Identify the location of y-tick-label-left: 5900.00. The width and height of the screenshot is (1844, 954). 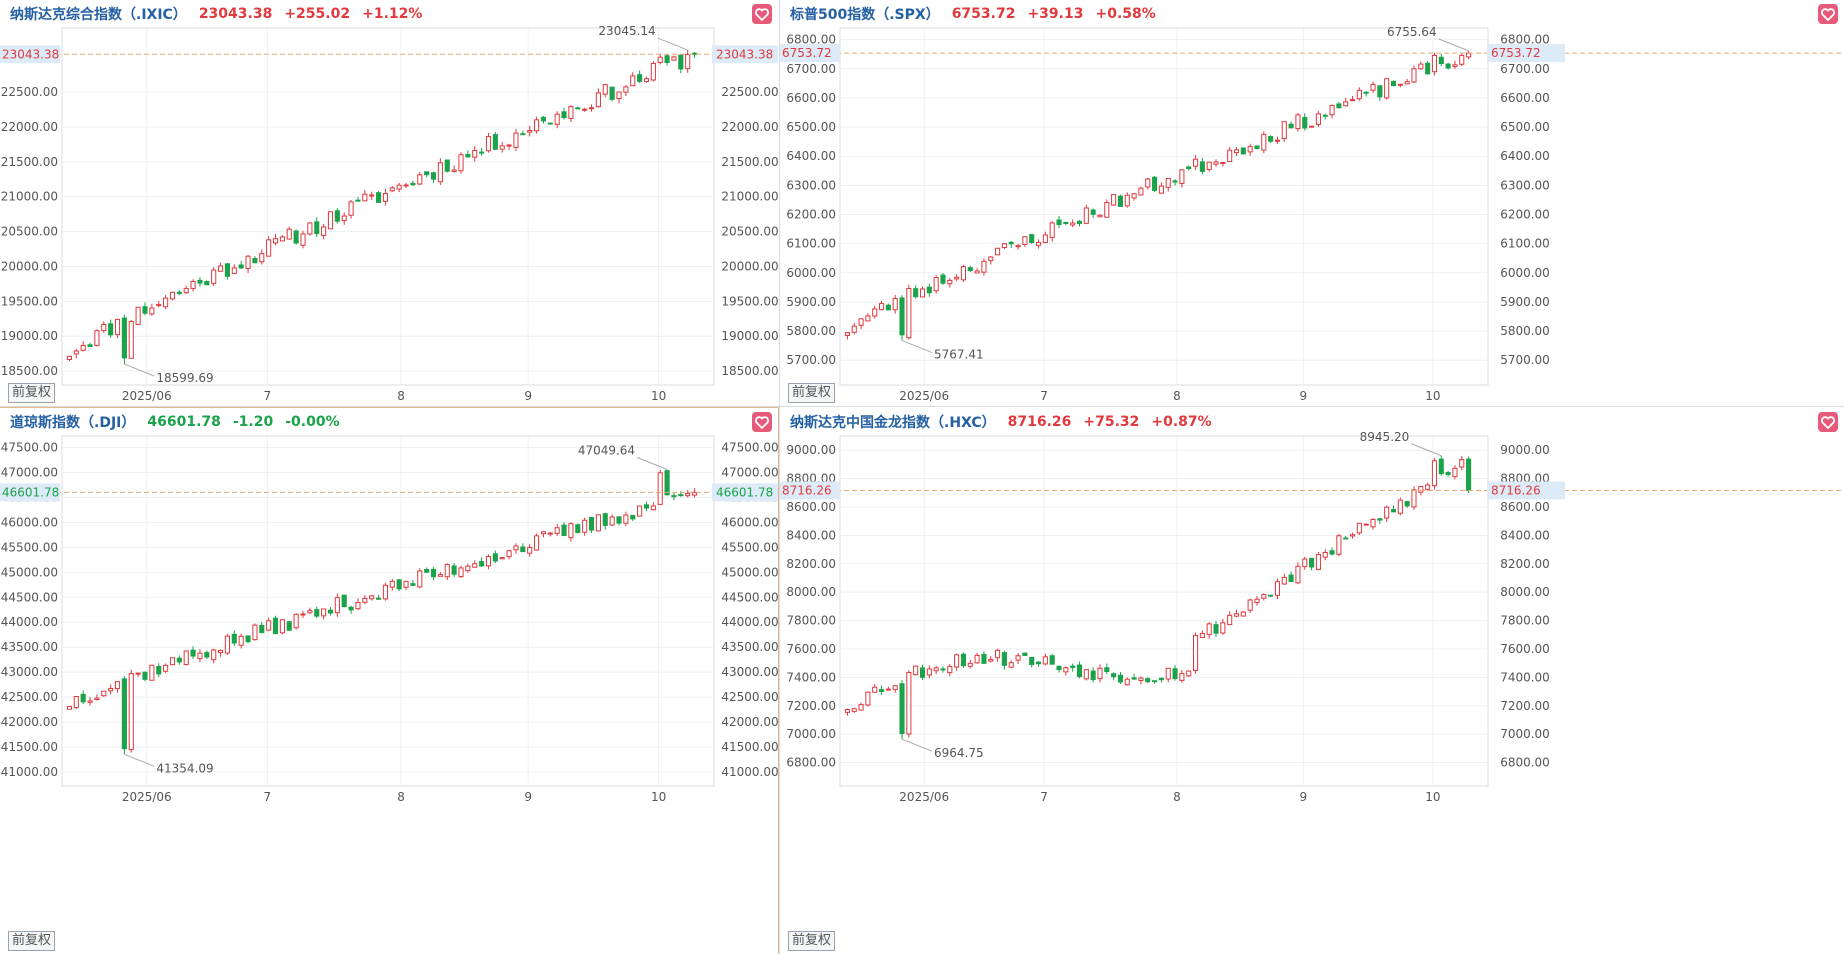
(811, 302).